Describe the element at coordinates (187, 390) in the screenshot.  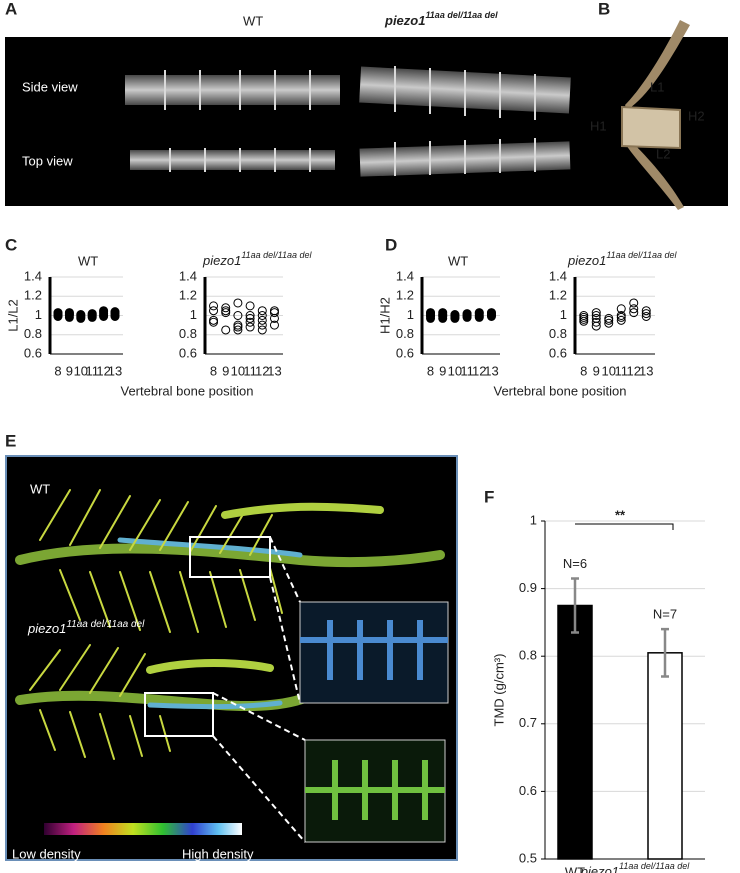
I see `x-axis-label: Vertebral bone position` at that location.